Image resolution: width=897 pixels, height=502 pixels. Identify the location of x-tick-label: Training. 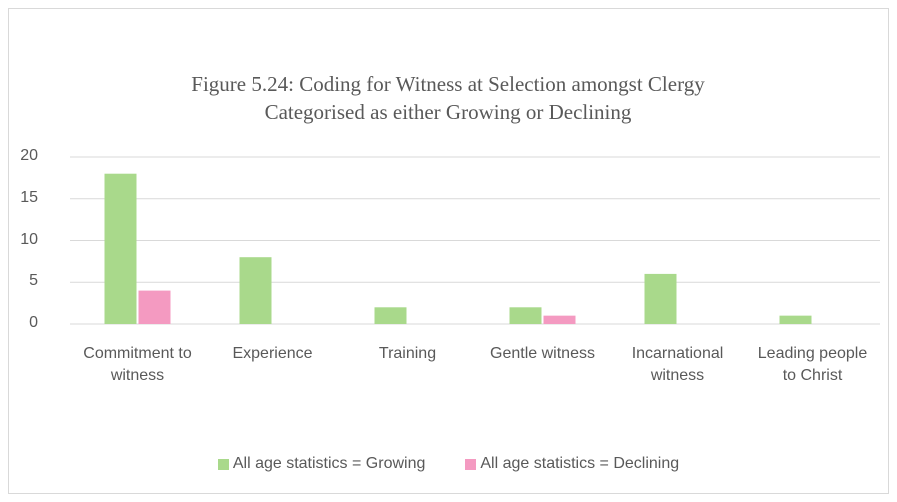
(407, 353).